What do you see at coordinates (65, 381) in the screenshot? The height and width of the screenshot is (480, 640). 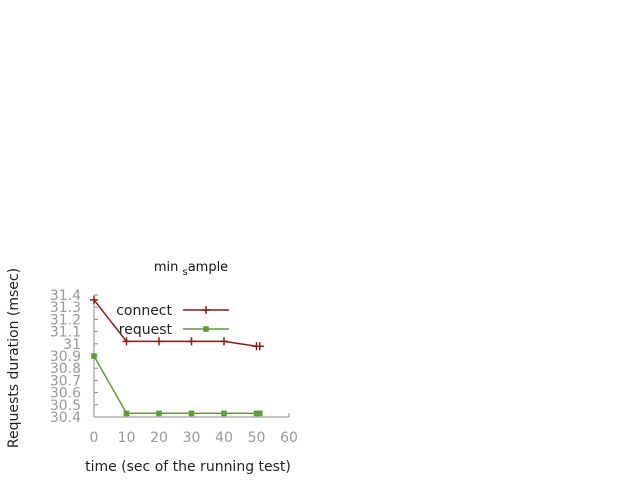 I see `y-tick-label: 30.7` at bounding box center [65, 381].